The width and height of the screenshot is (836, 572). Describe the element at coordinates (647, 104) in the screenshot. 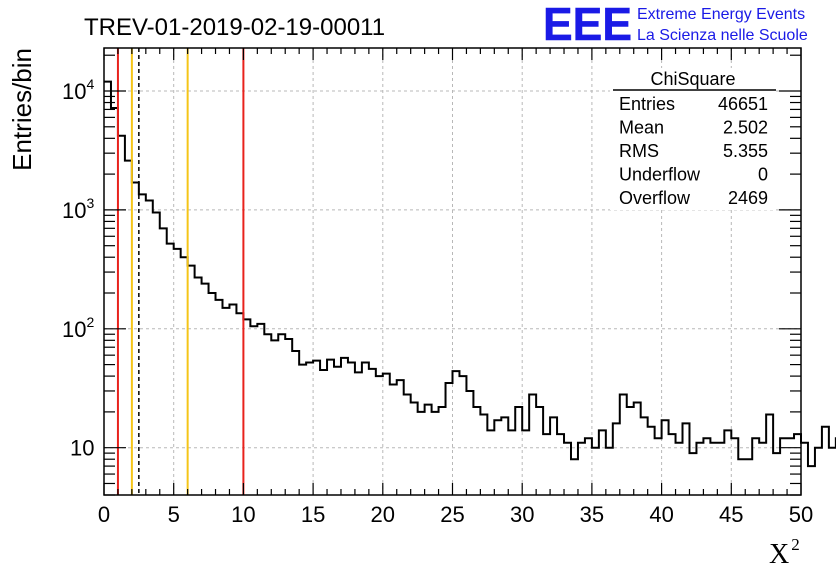

I see `stats-row-label: Entries` at that location.